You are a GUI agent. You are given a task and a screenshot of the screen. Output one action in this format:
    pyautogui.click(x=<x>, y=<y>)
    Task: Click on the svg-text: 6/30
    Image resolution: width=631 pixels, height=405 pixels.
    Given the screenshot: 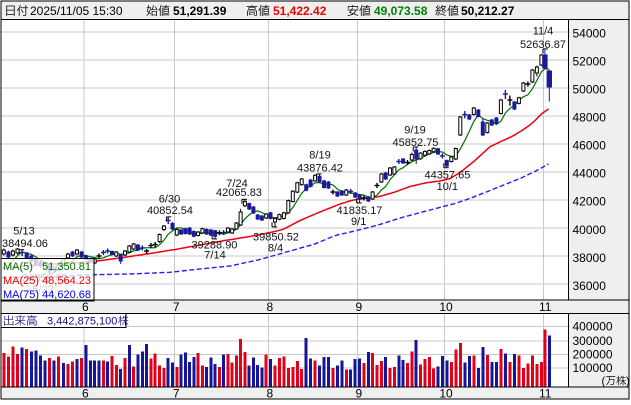 What is the action you would take?
    pyautogui.click(x=169, y=200)
    